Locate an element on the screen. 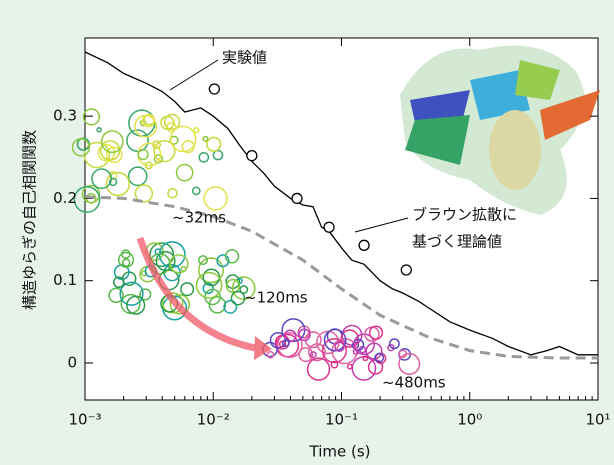 The image size is (614, 465). protein is located at coordinates (500, 130).